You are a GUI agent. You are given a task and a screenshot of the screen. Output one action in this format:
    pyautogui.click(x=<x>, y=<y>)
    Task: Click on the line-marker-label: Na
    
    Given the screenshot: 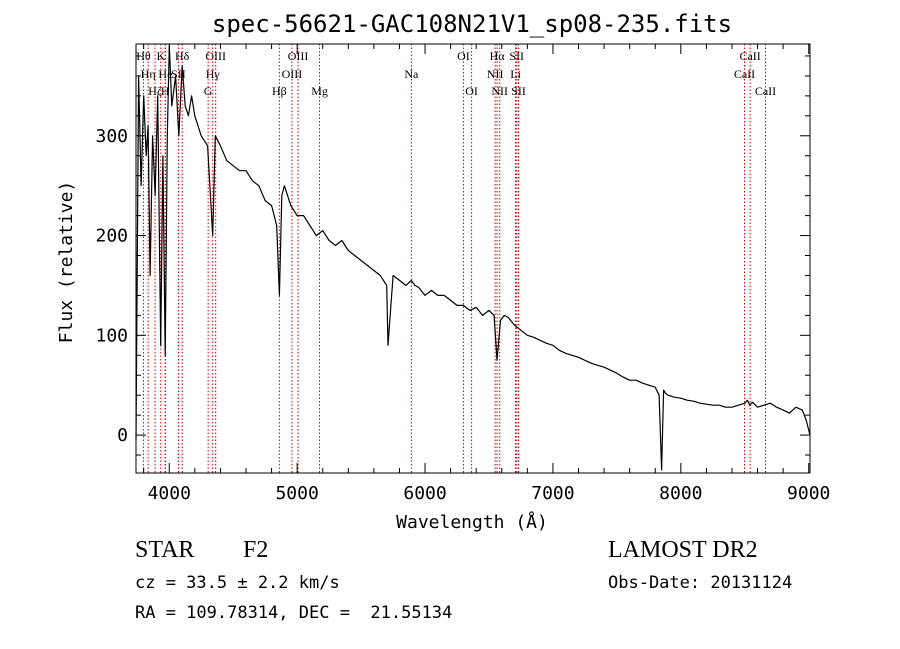 What is the action you would take?
    pyautogui.click(x=411, y=74)
    